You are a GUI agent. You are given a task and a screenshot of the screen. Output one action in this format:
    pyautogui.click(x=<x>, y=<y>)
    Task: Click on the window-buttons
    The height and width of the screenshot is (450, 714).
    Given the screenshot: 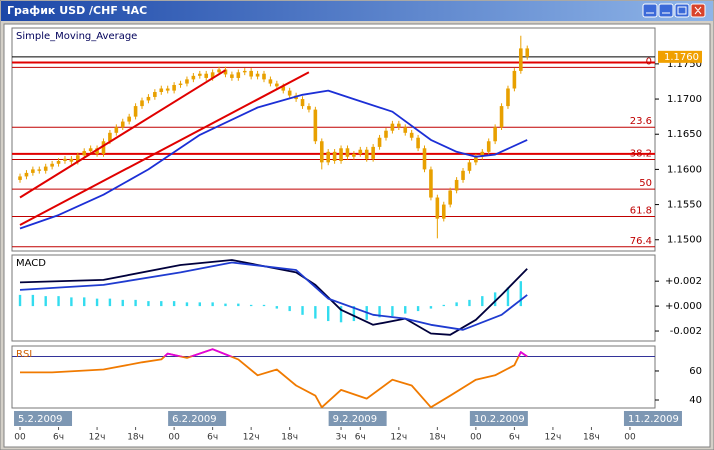 What is the action you would take?
    pyautogui.click(x=674, y=10)
    